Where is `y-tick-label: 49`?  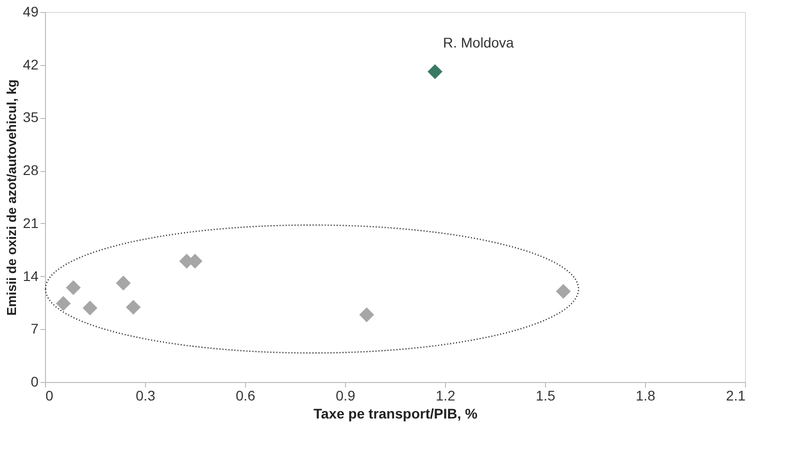
y-tick-label: 49 is located at coordinates (30, 12).